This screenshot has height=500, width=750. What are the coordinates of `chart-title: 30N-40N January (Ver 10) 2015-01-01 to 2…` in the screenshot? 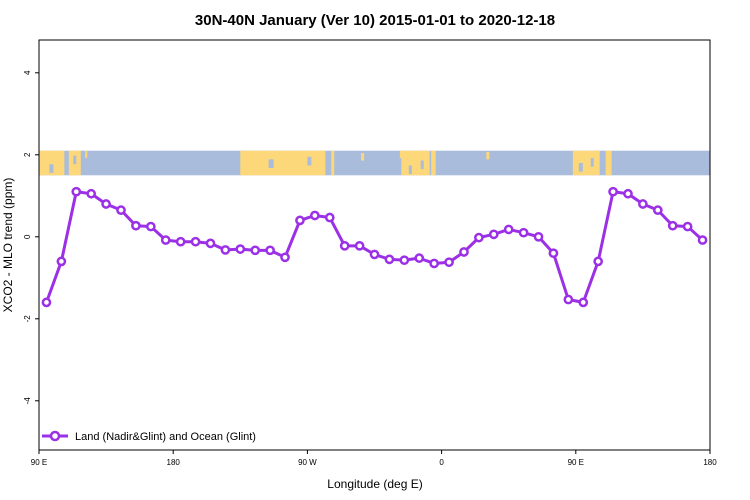 It's located at (375, 20).